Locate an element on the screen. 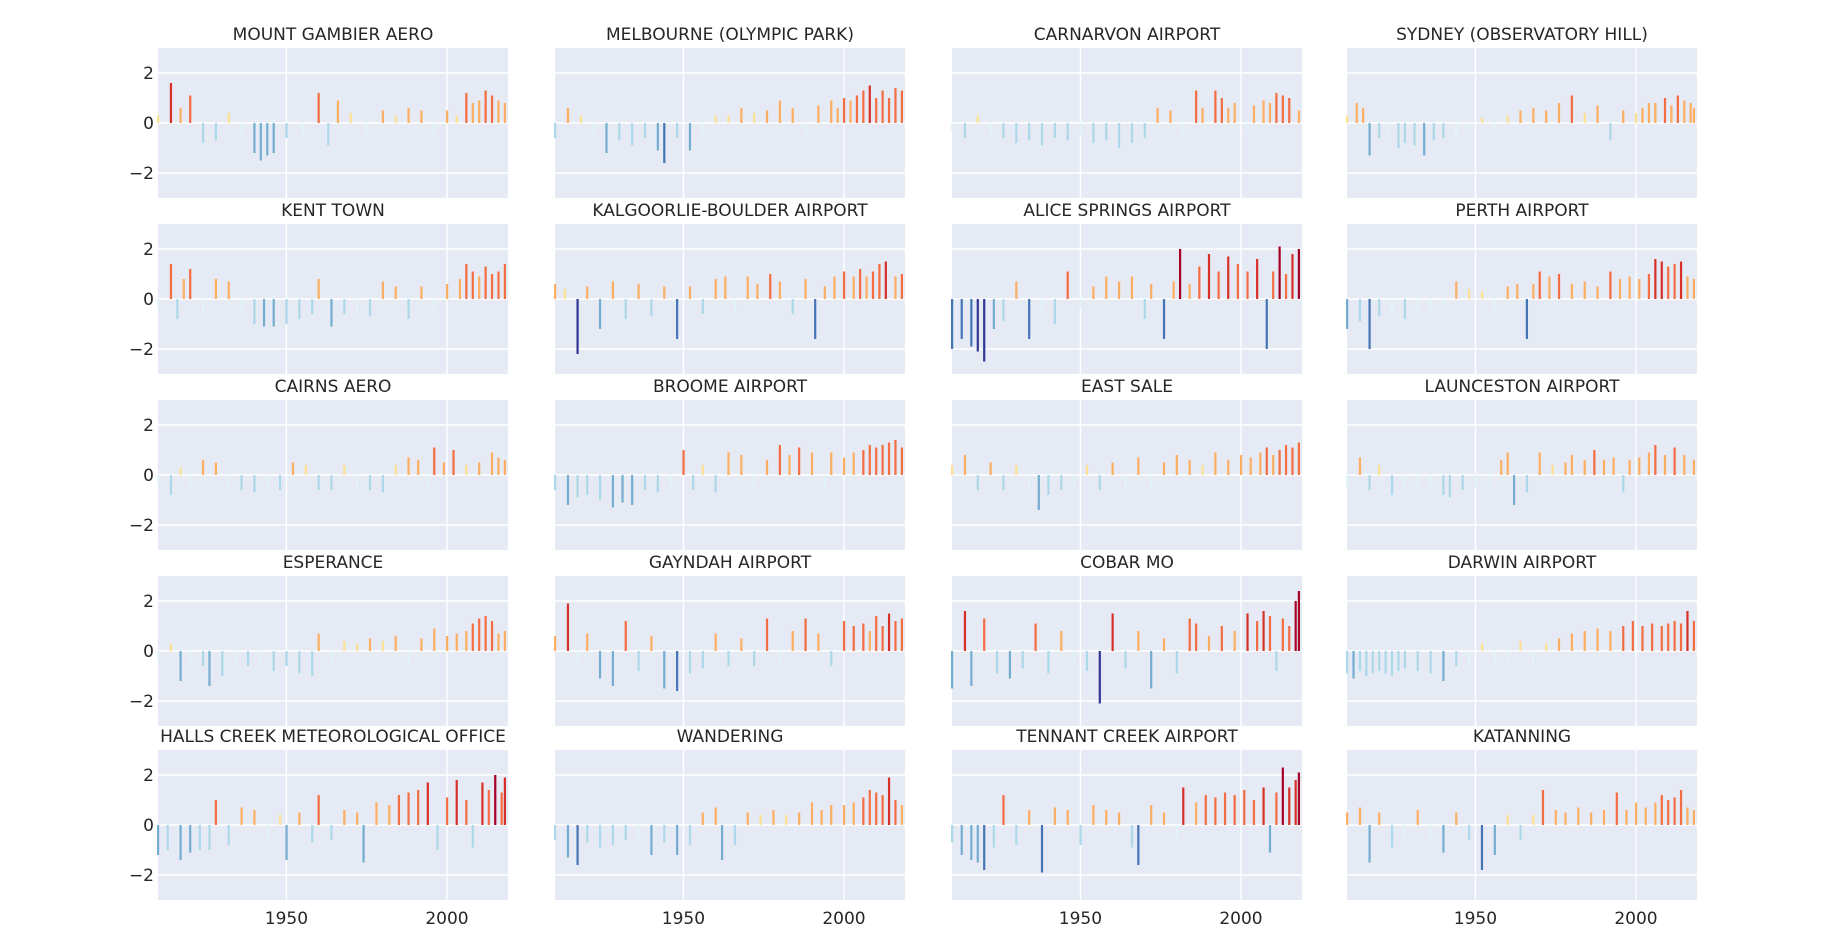 The width and height of the screenshot is (1830, 938). panel-title: GAYNDAH AIRPORT is located at coordinates (730, 563).